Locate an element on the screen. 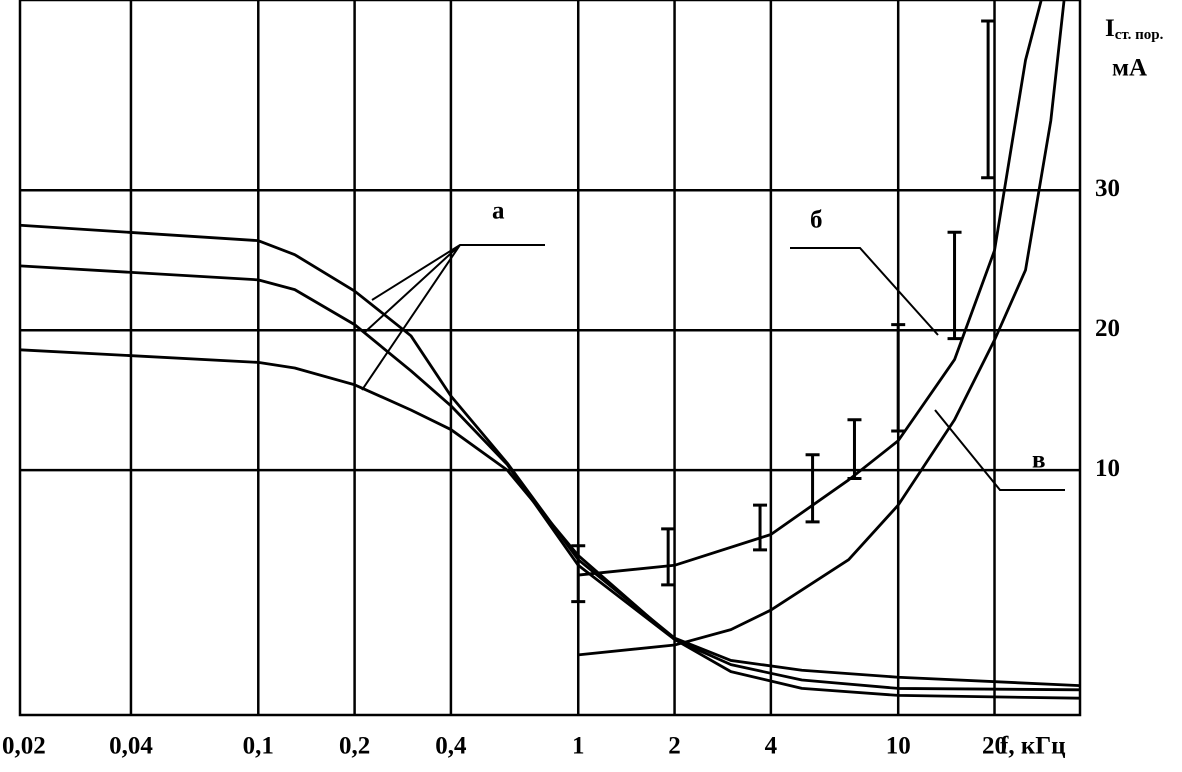 This screenshot has width=1182, height=772. x-tick-label: 2 is located at coordinates (674, 746).